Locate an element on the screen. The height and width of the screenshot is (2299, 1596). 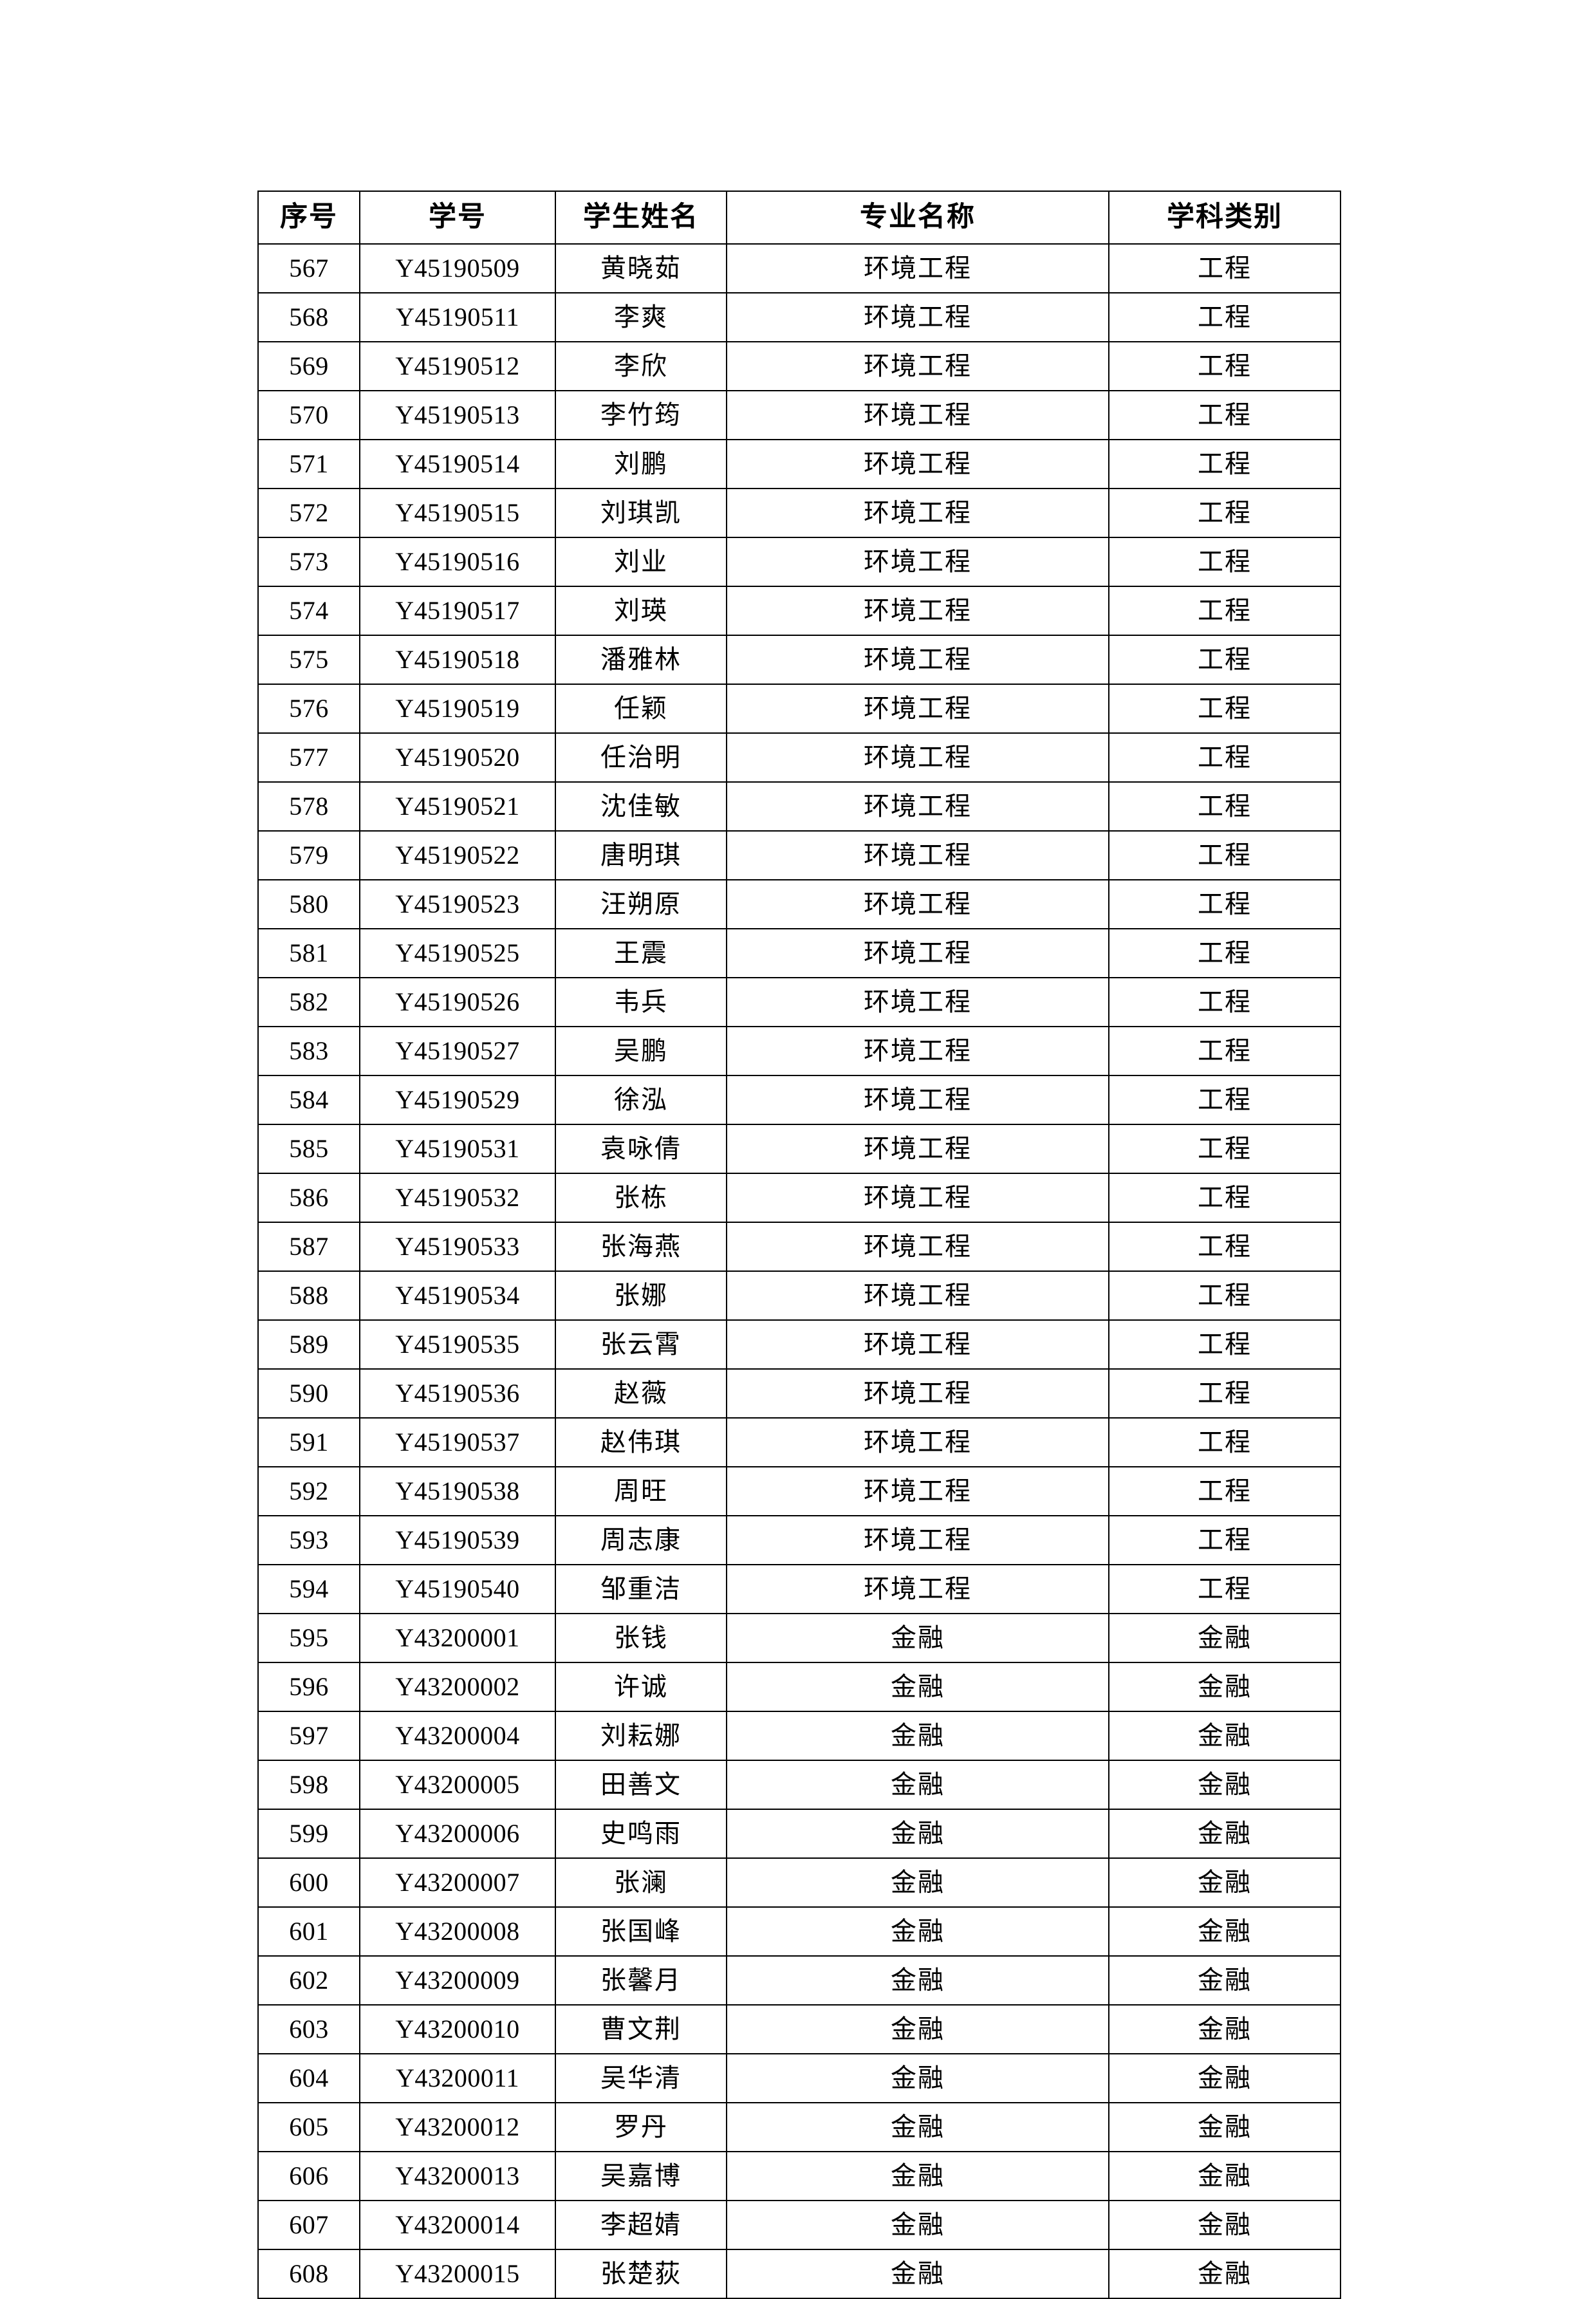
table-row: 588 Y45190534 张娜 环境工程 工程 is located at coordinates (799, 1295).